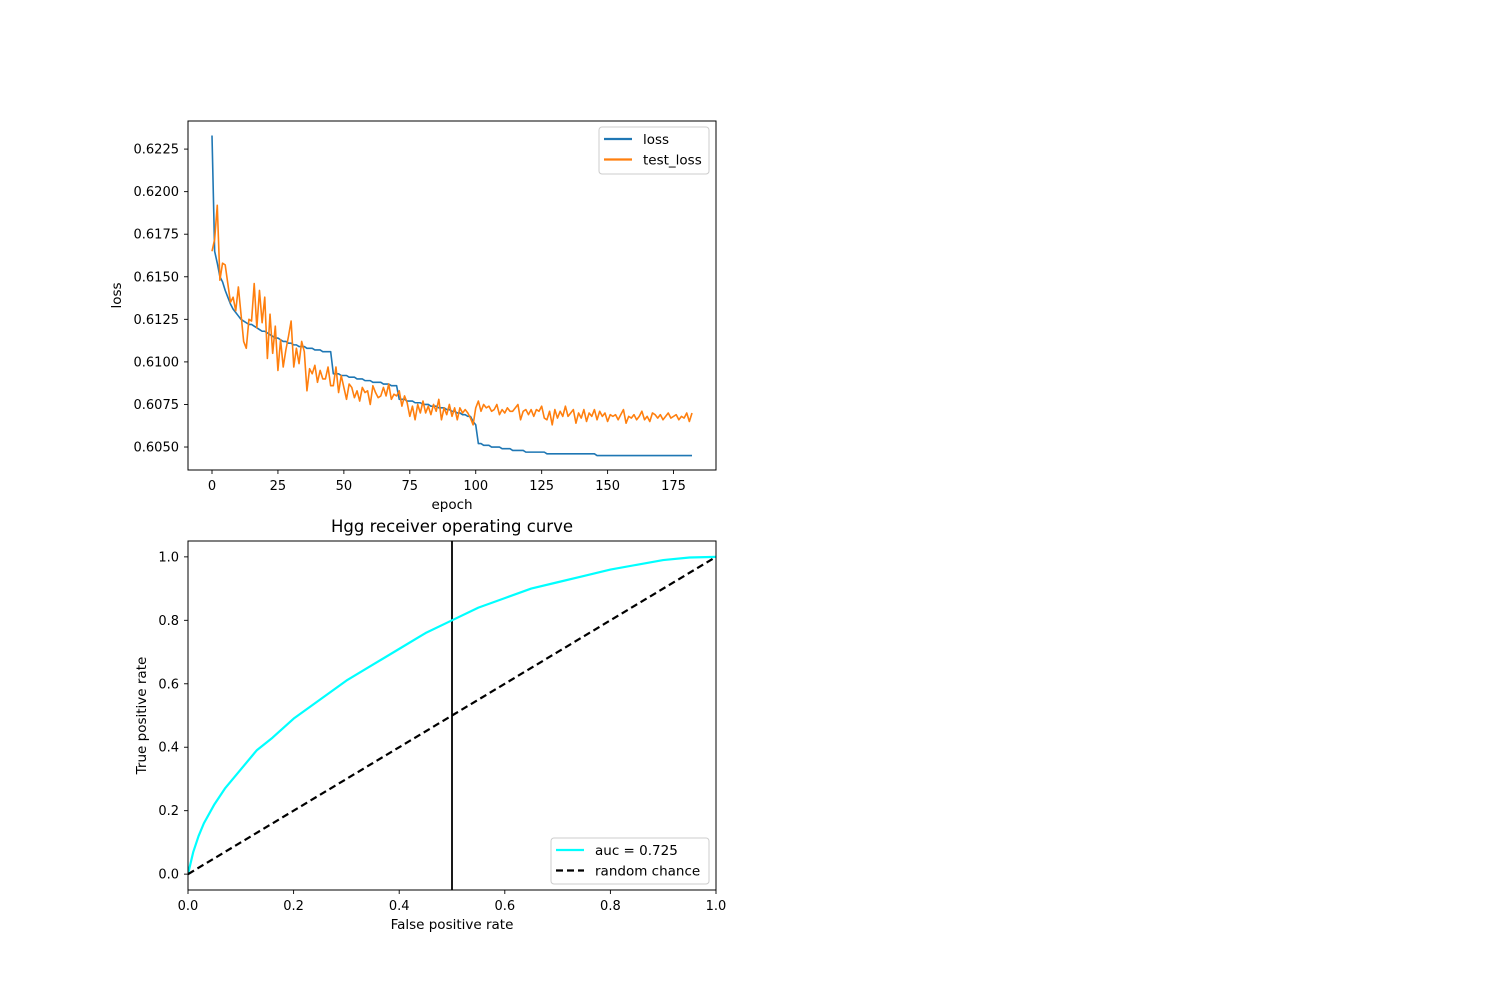 The width and height of the screenshot is (1500, 1000). I want to click on roc-chart-legend-box, so click(630, 861).